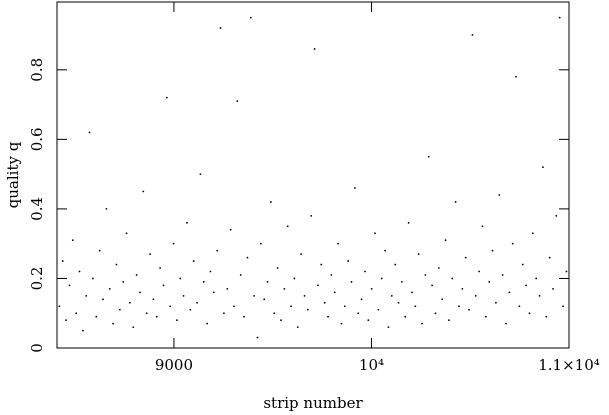 The width and height of the screenshot is (609, 415). I want to click on y-tick-label: 0.6, so click(37, 139).